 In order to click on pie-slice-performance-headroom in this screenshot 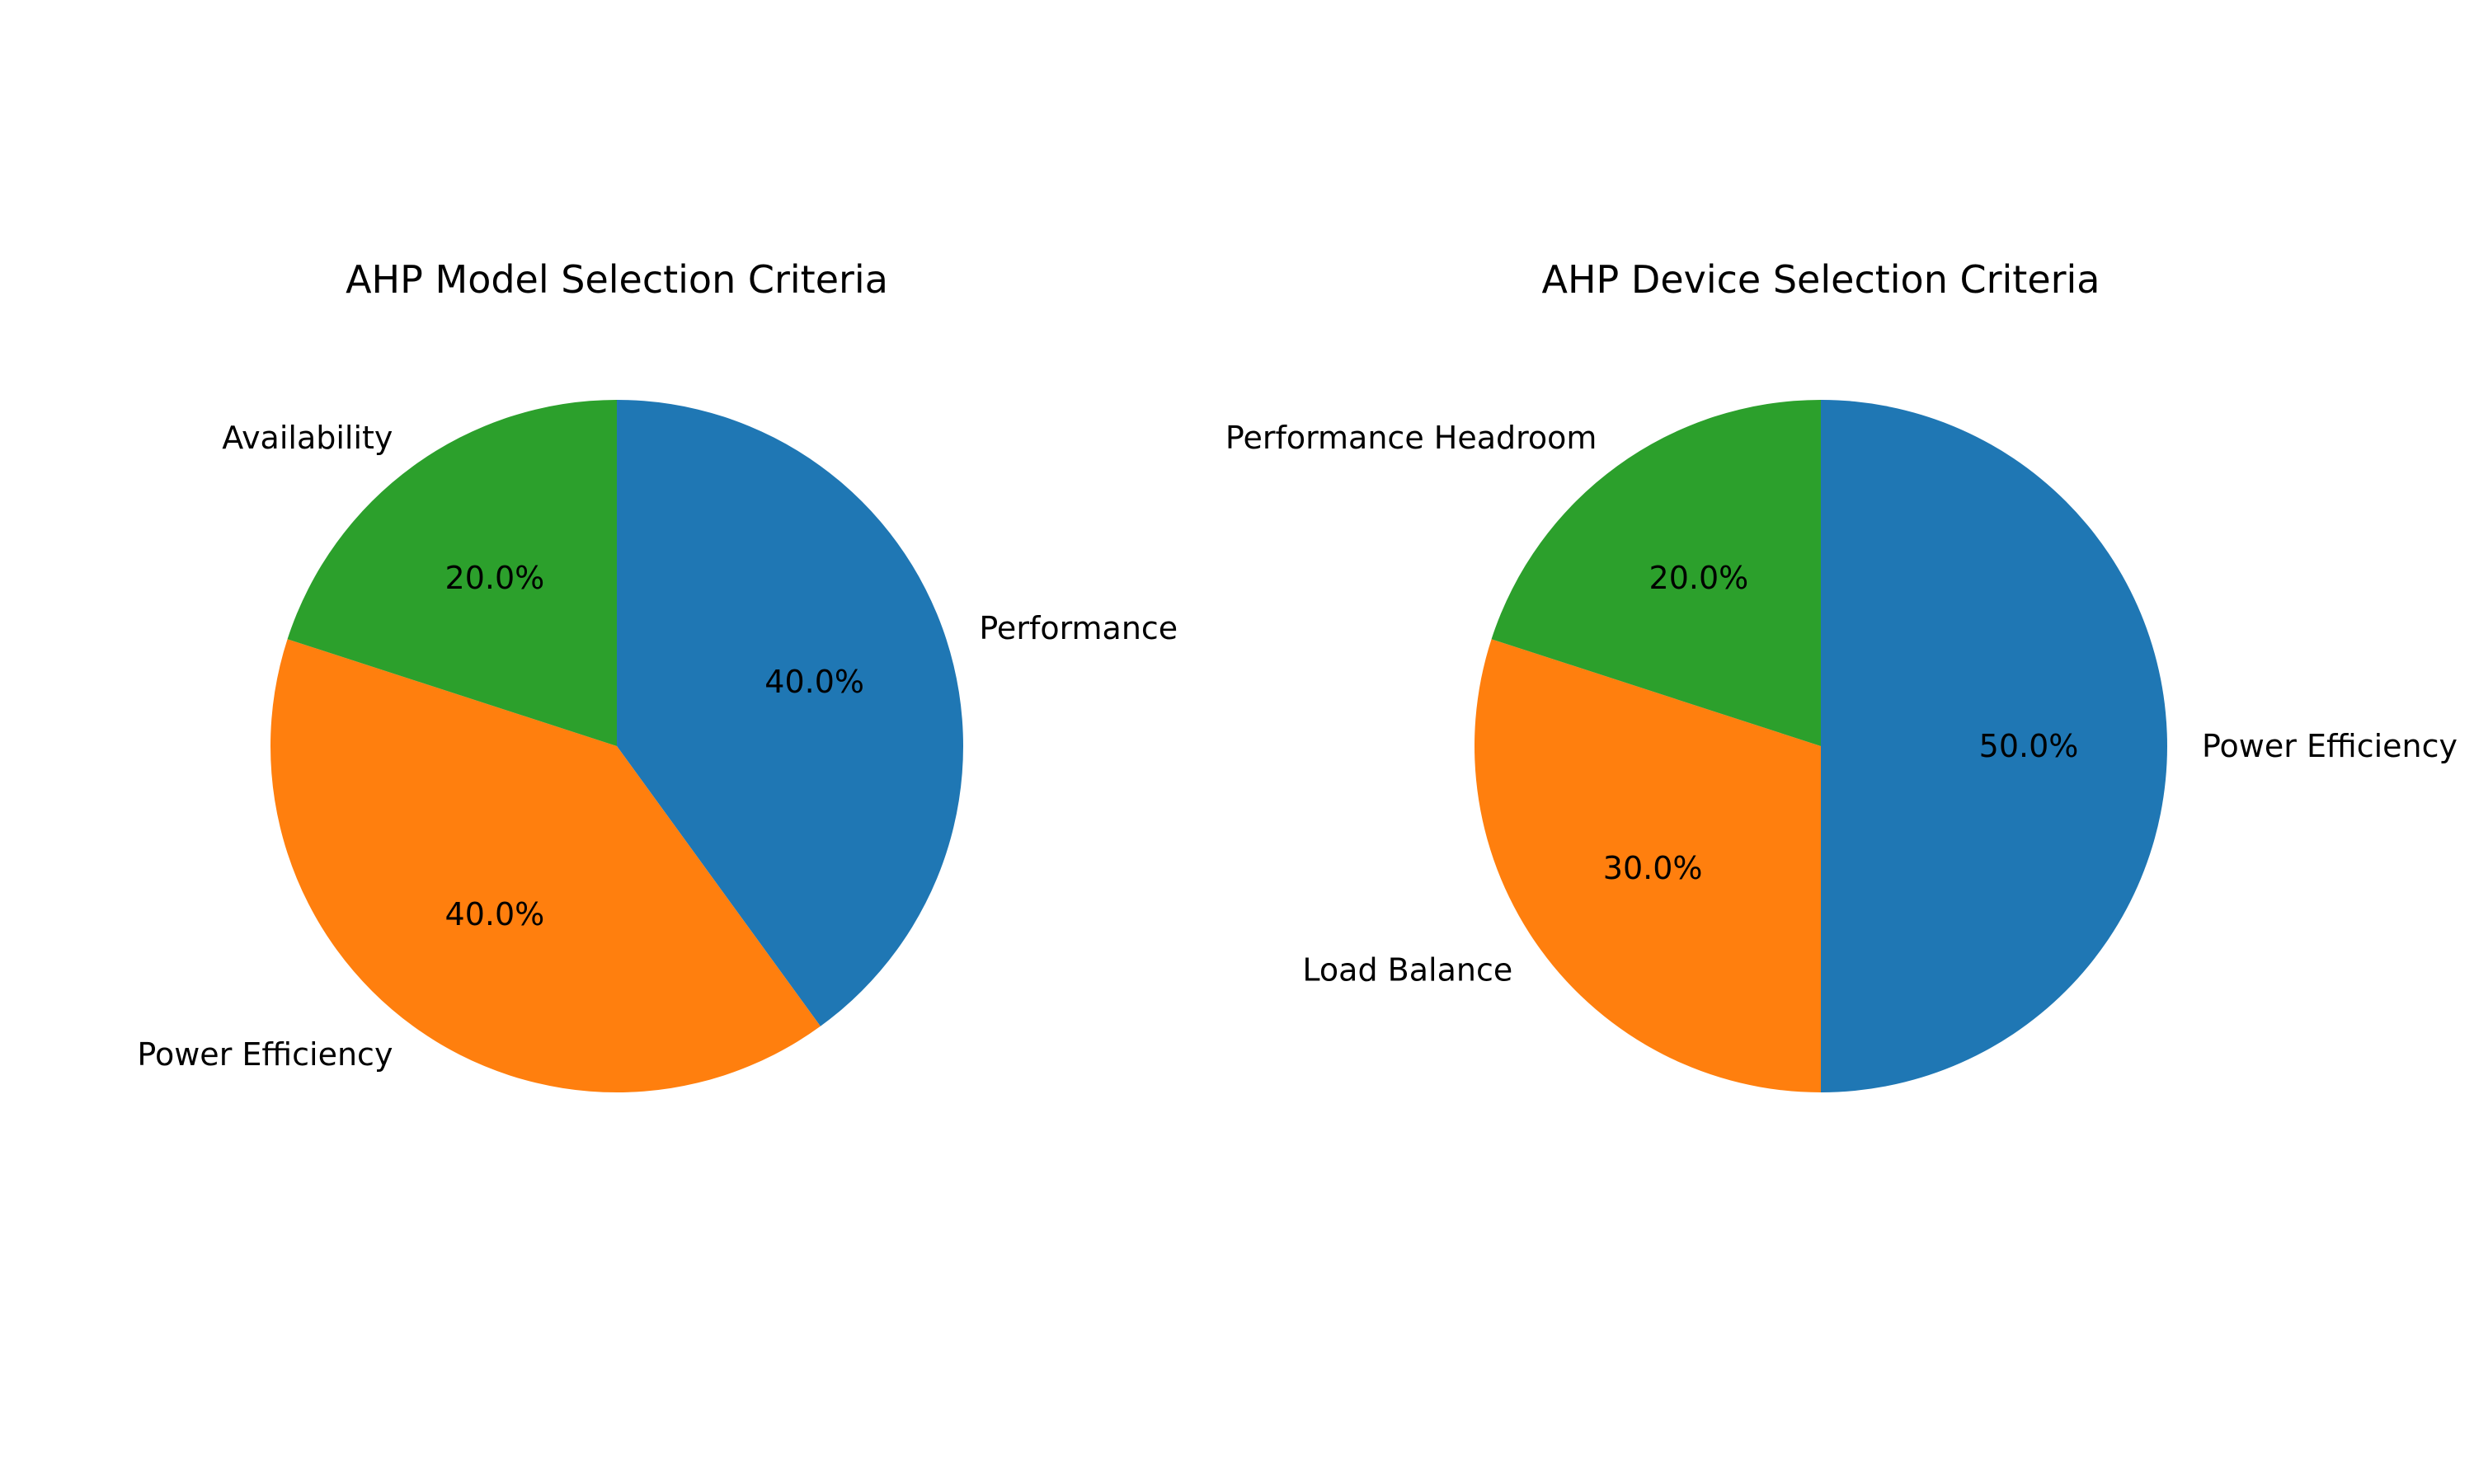, I will do `click(1656, 573)`.